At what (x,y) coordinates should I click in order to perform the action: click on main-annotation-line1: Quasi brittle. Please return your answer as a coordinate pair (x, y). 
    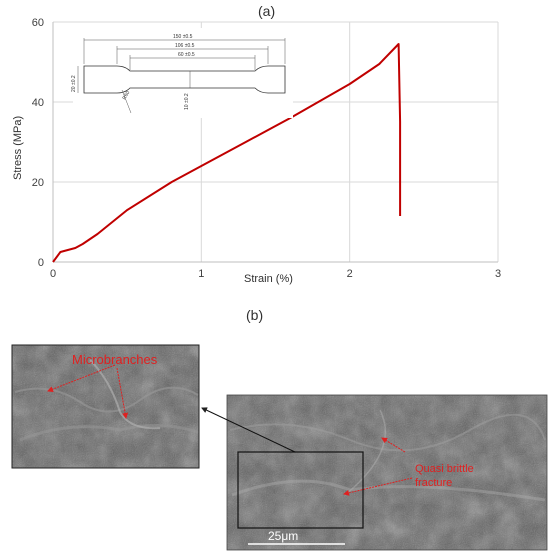
    Looking at the image, I should click on (444, 469).